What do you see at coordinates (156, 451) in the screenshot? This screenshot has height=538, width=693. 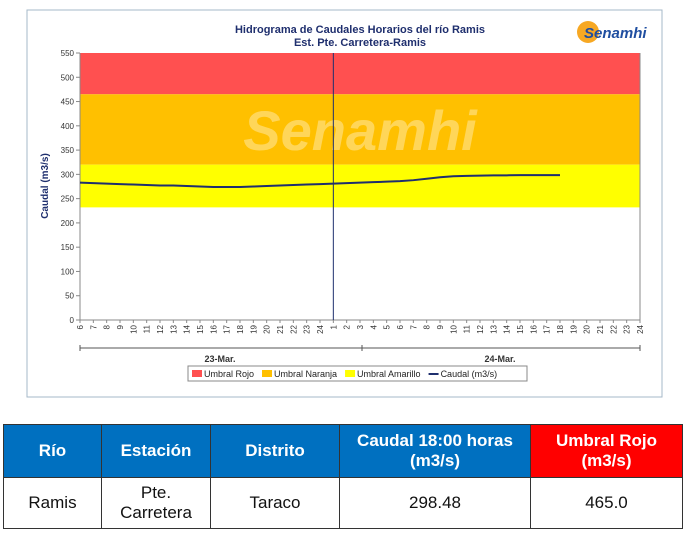 I see `header-cell: Estación` at bounding box center [156, 451].